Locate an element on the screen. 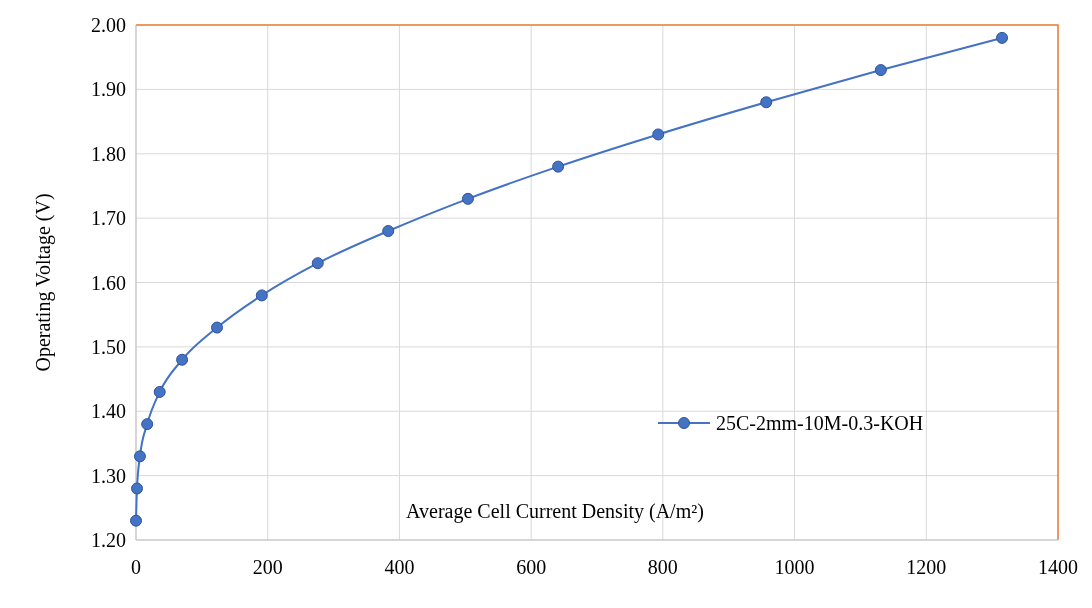 The width and height of the screenshot is (1092, 608). x-tick-label: 1400 is located at coordinates (1058, 567).